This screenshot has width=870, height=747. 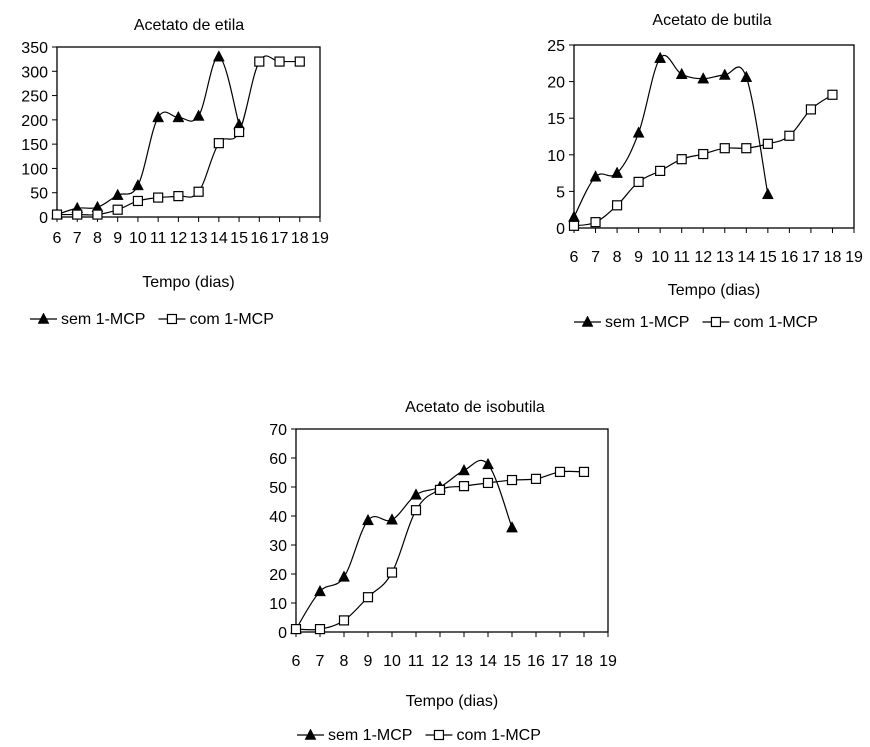 I want to click on series-sem-1-mcp, so click(x=671, y=136).